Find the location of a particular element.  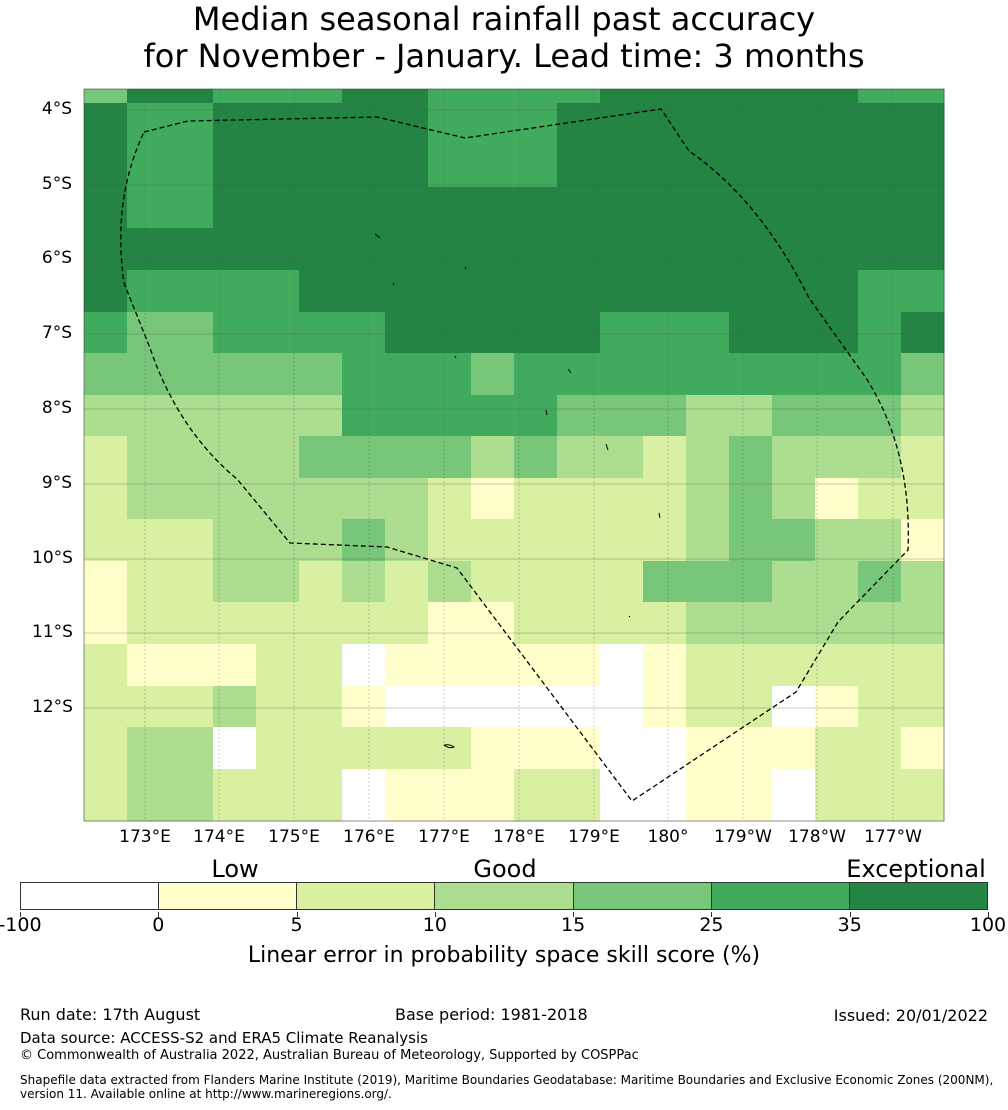

run-date: Run date: 17th August is located at coordinates (110, 1014).